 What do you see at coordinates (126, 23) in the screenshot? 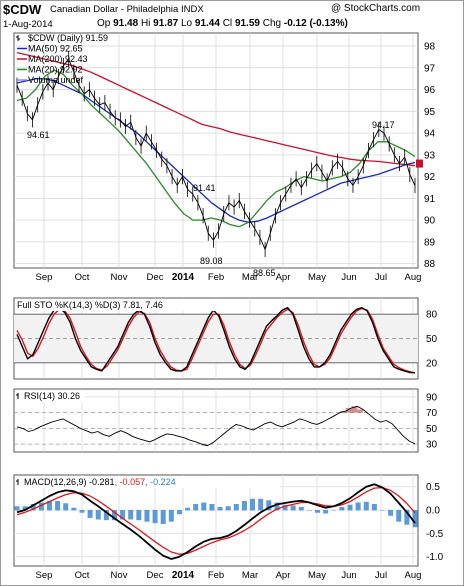
I see `open-value: 91.48` at bounding box center [126, 23].